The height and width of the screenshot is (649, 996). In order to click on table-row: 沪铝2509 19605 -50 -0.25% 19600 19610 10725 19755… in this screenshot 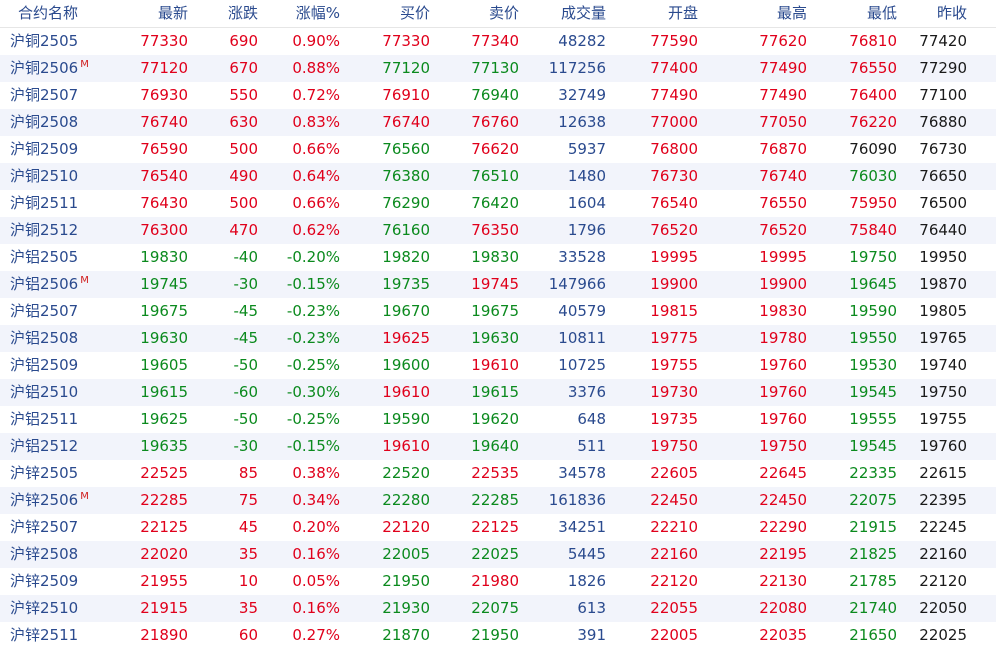, I will do `click(498, 365)`.